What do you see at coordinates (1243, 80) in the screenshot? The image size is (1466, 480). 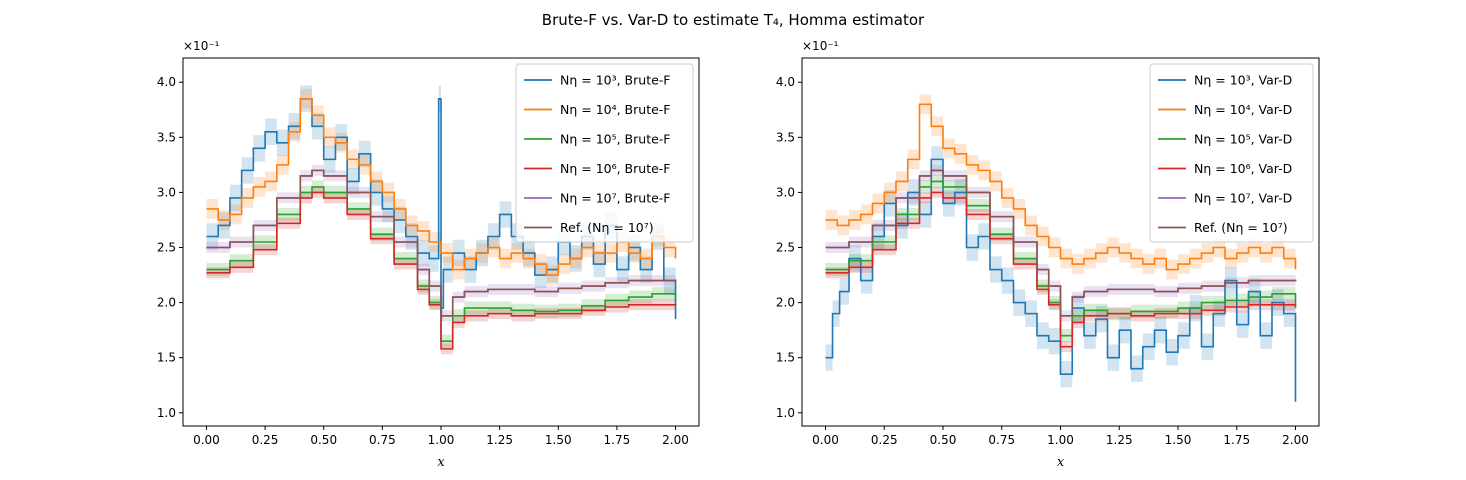 I see `legend-label: Nη = 10³, Var-D` at bounding box center [1243, 80].